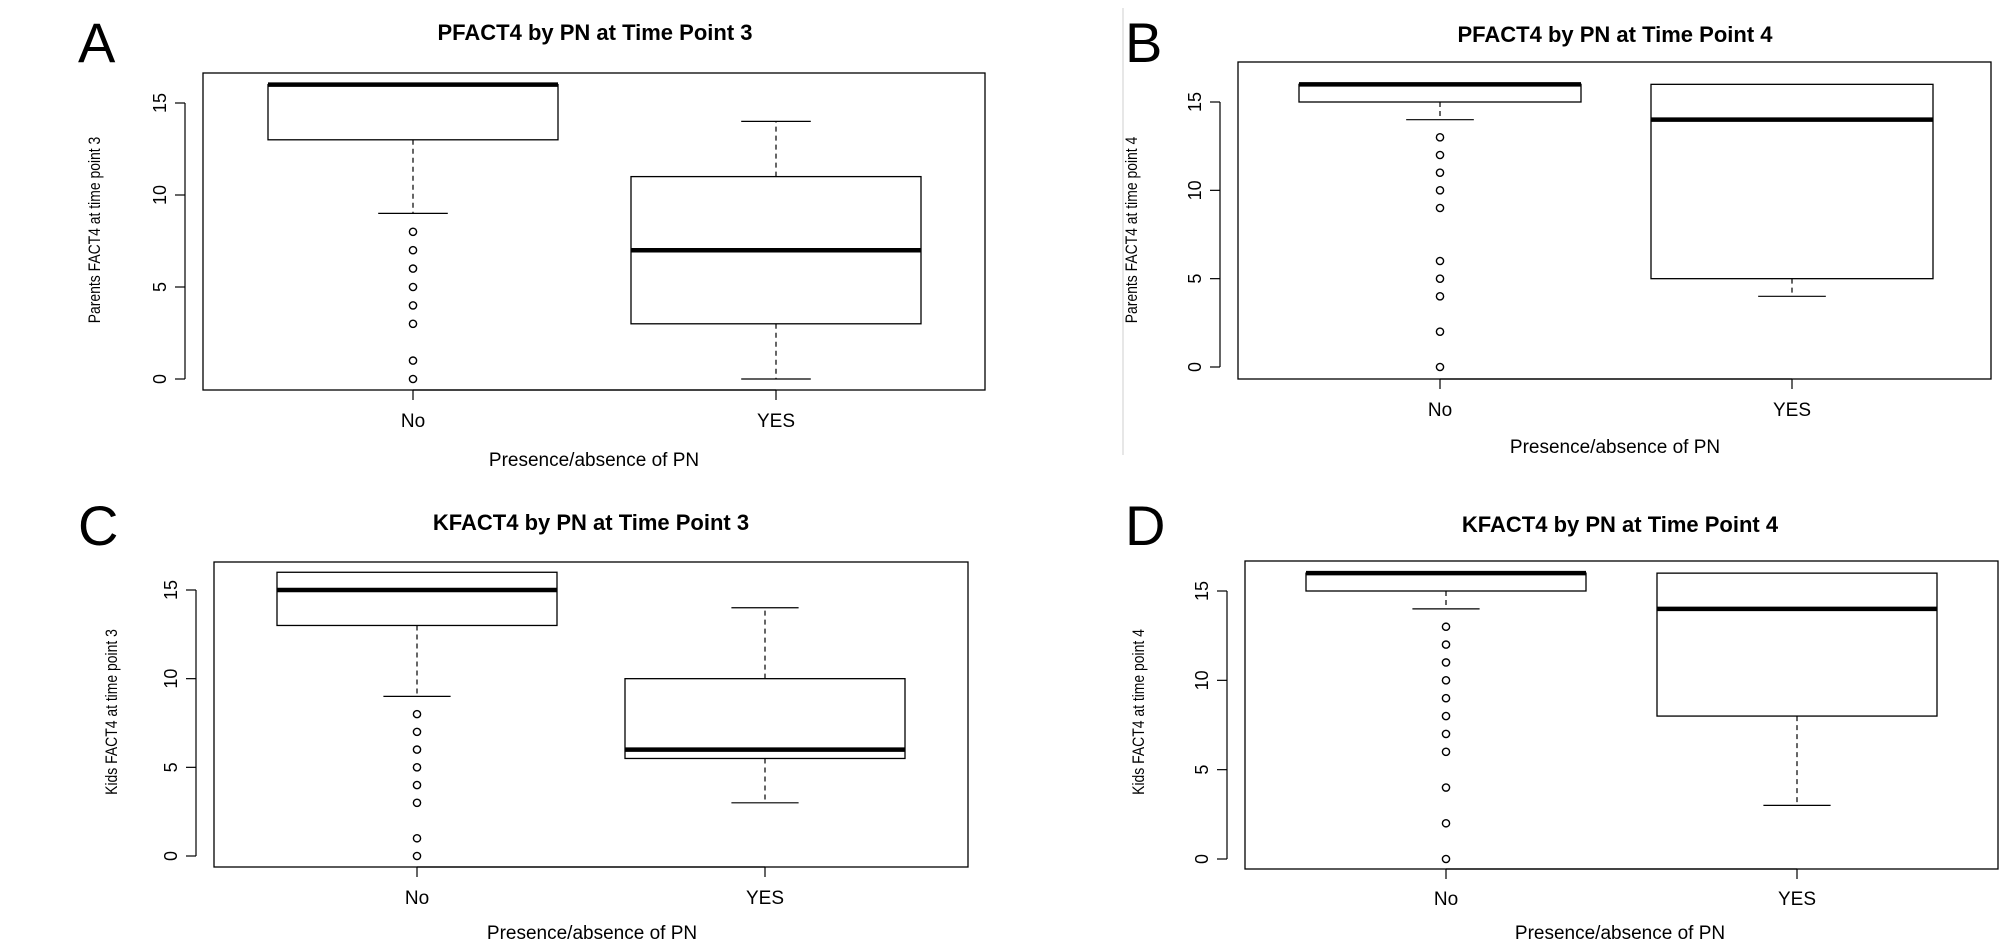 The width and height of the screenshot is (2005, 942). I want to click on y-axis-label: Parents FACT4 at time point 3, so click(95, 230).